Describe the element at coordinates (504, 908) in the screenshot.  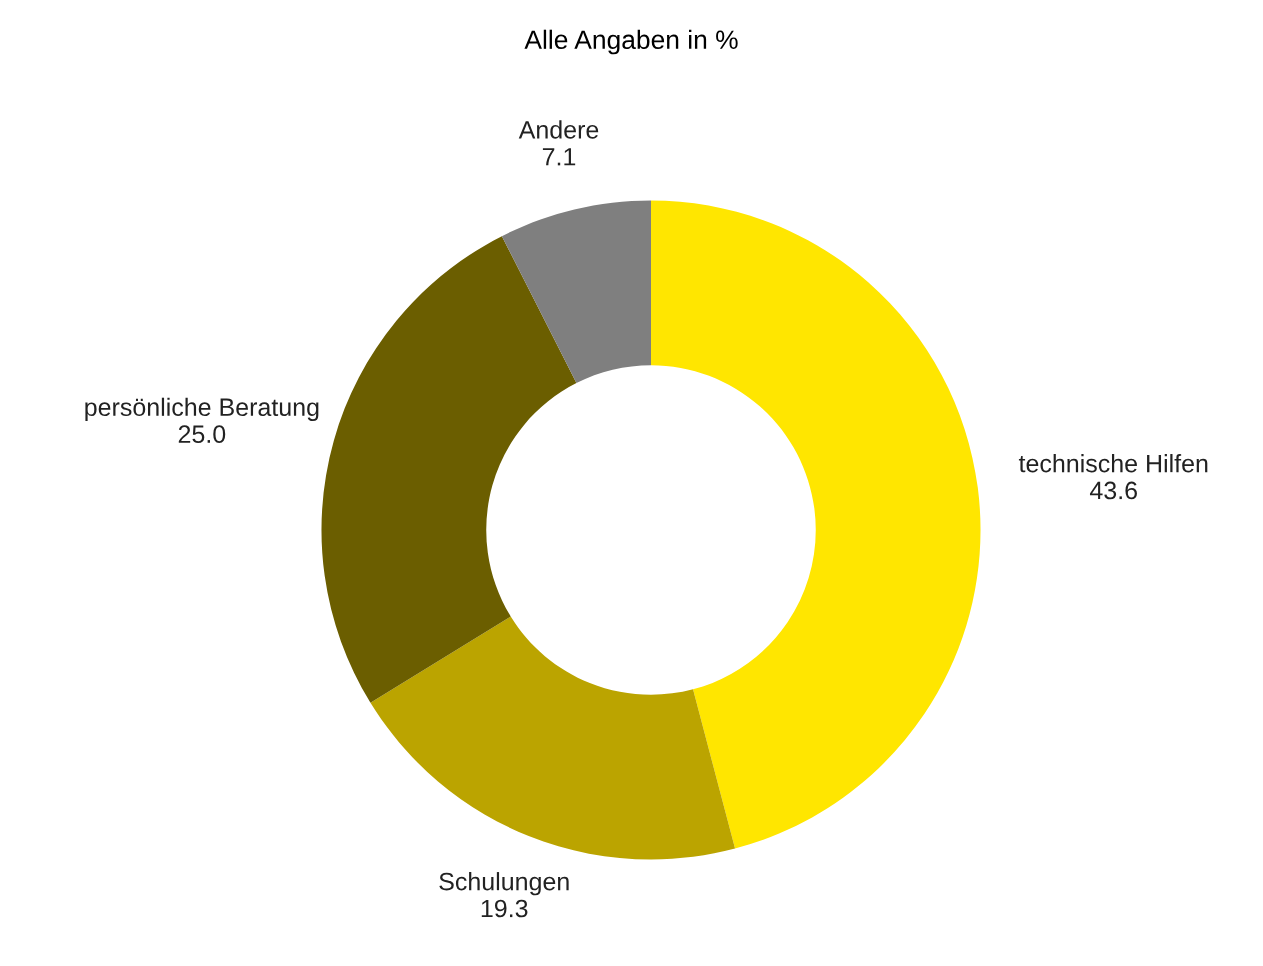
I see `data-label: 19.3` at that location.